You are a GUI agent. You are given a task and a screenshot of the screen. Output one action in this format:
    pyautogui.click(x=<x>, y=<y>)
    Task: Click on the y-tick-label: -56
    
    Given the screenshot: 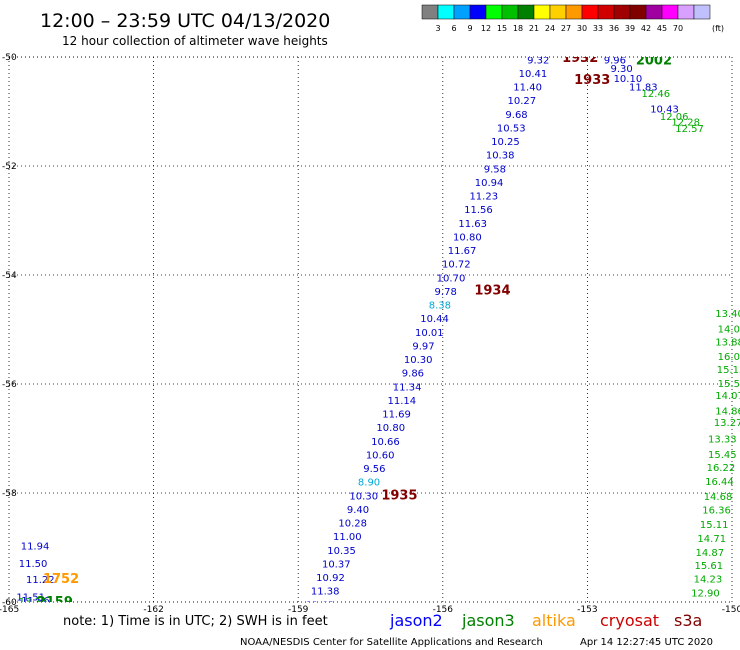 What is the action you would take?
    pyautogui.click(x=9, y=385)
    